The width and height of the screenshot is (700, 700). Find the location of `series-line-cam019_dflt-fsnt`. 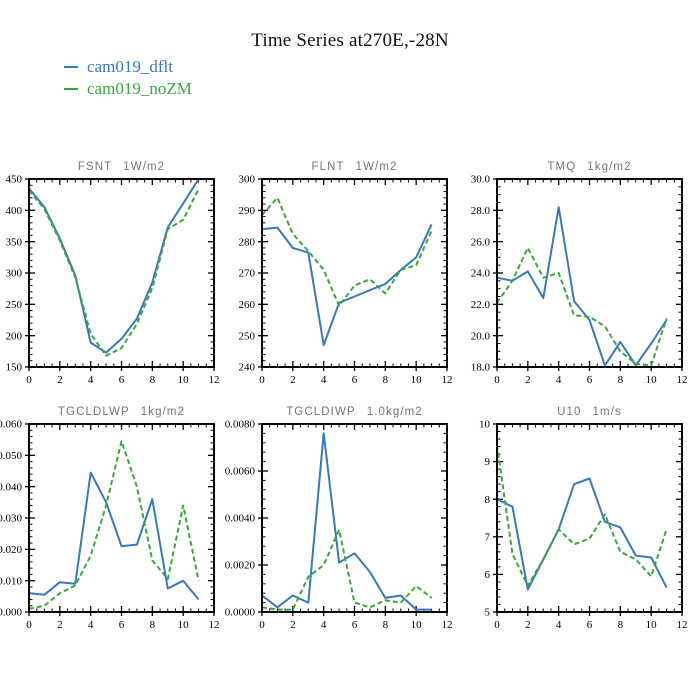

series-line-cam019_dflt-fsnt is located at coordinates (114, 266).